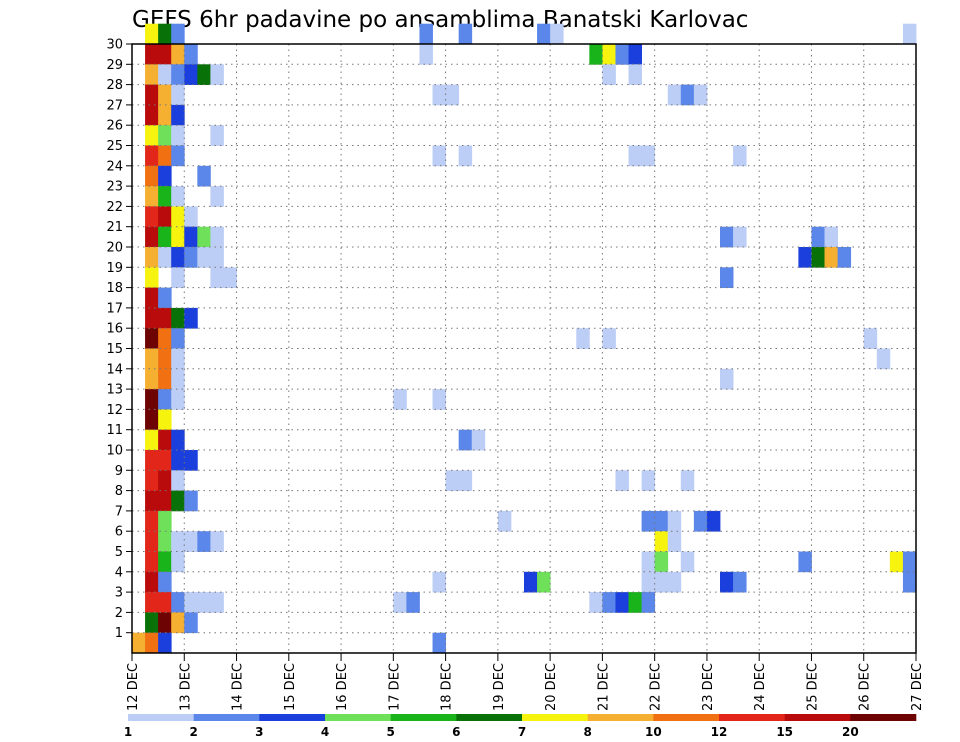 Image resolution: width=960 pixels, height=742 pixels. Describe the element at coordinates (114, 369) in the screenshot. I see `y-tick-label: 14` at that location.